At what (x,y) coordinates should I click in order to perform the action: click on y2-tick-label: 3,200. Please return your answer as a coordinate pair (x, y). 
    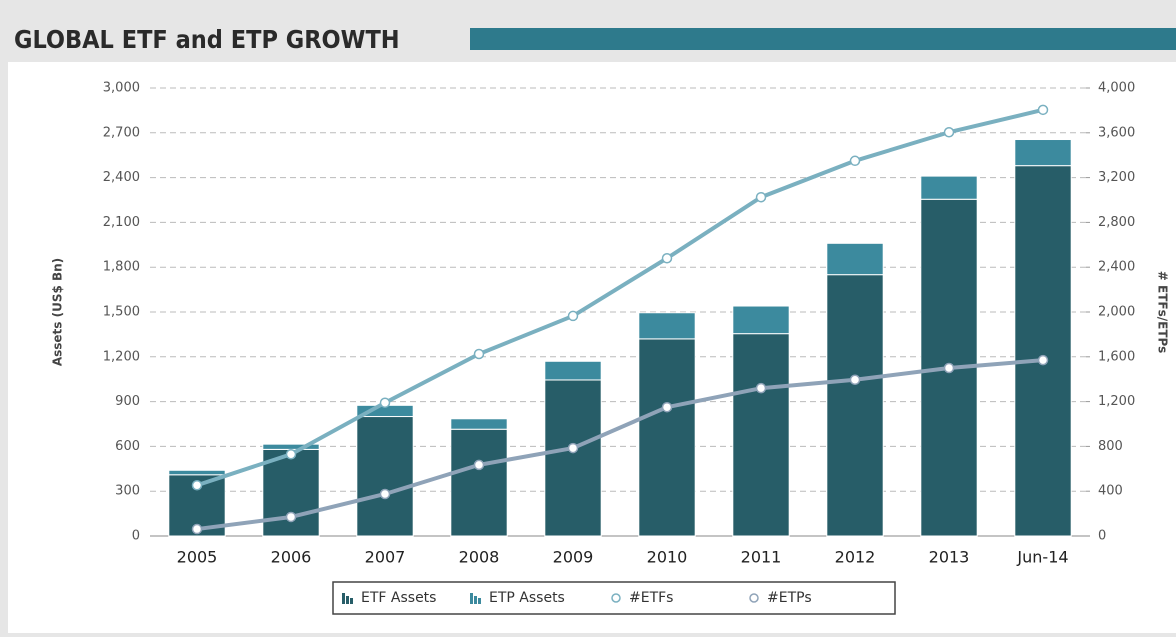
    Looking at the image, I should click on (1116, 177).